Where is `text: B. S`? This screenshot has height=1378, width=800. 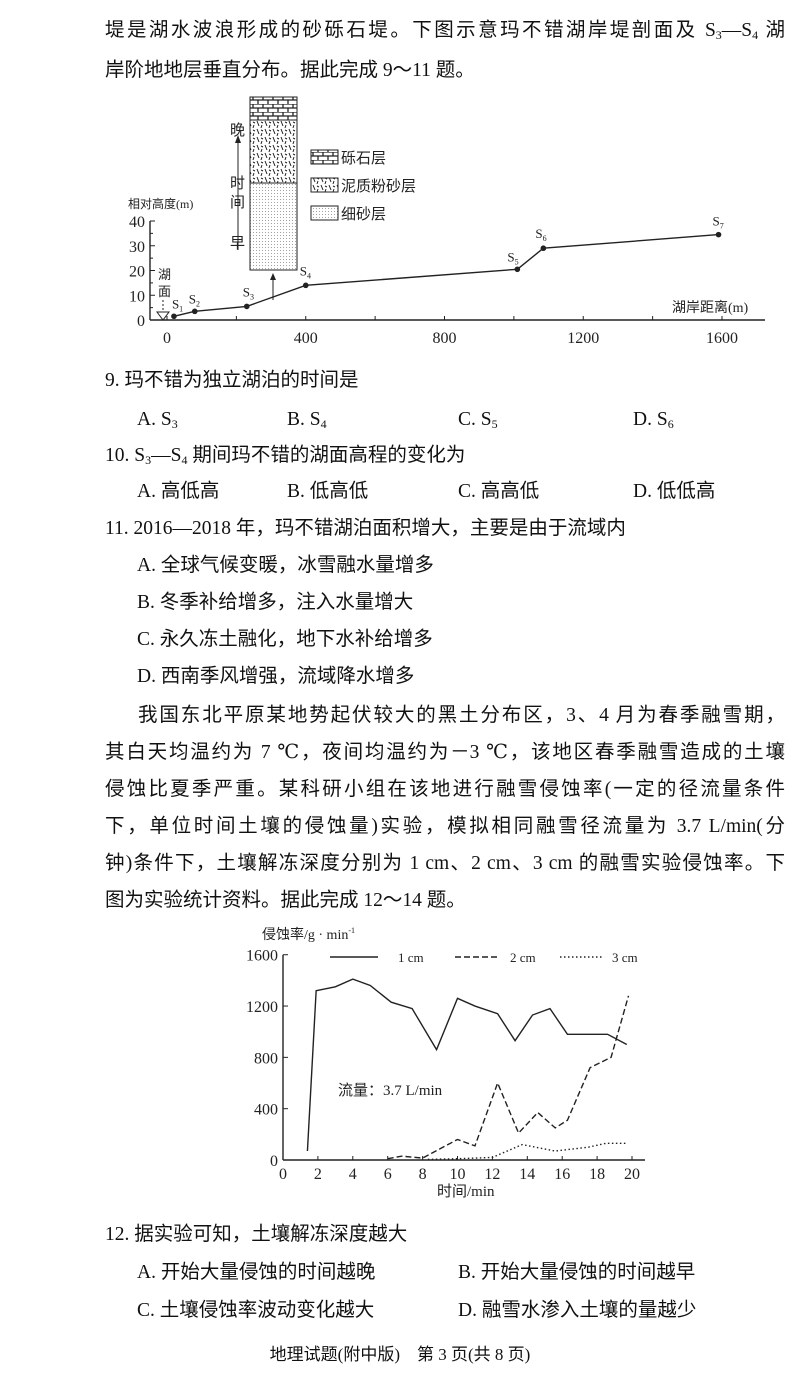
text: B. S is located at coordinates (304, 419).